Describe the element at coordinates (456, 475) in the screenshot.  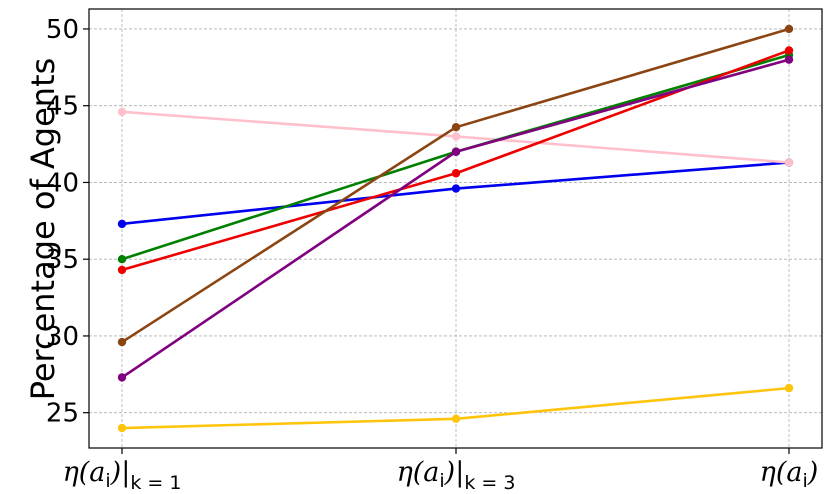
I see `x-tick-label: η(ai)|k = 3` at that location.